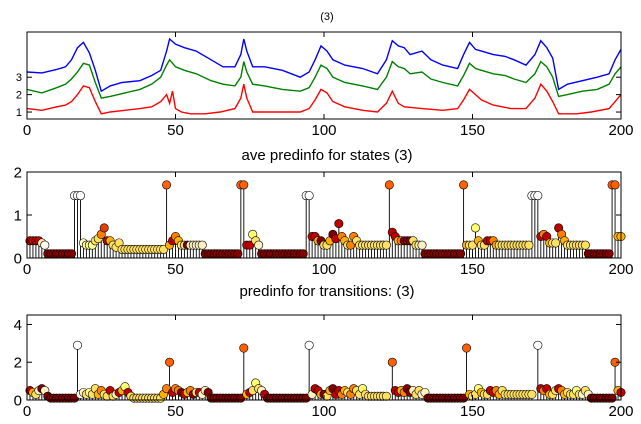 This screenshot has width=641, height=424. Describe the element at coordinates (327, 155) in the screenshot. I see `panel-2-title: ave predinfo for states (3)` at that location.